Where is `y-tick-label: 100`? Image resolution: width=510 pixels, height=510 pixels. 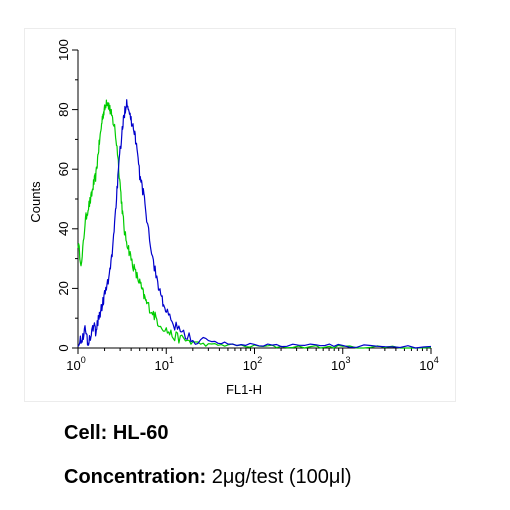
y-tick-label: 100 is located at coordinates (63, 50).